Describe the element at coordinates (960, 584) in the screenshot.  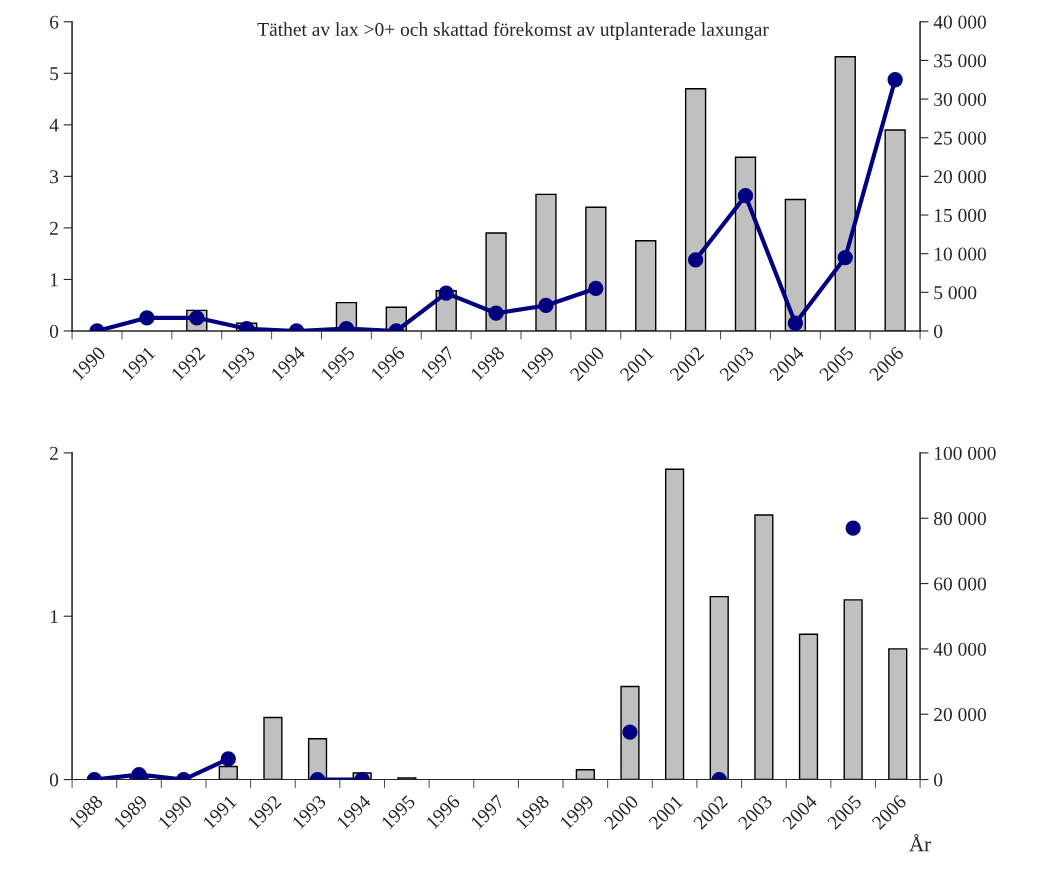
I see `y2-tick-label: 60 000` at that location.